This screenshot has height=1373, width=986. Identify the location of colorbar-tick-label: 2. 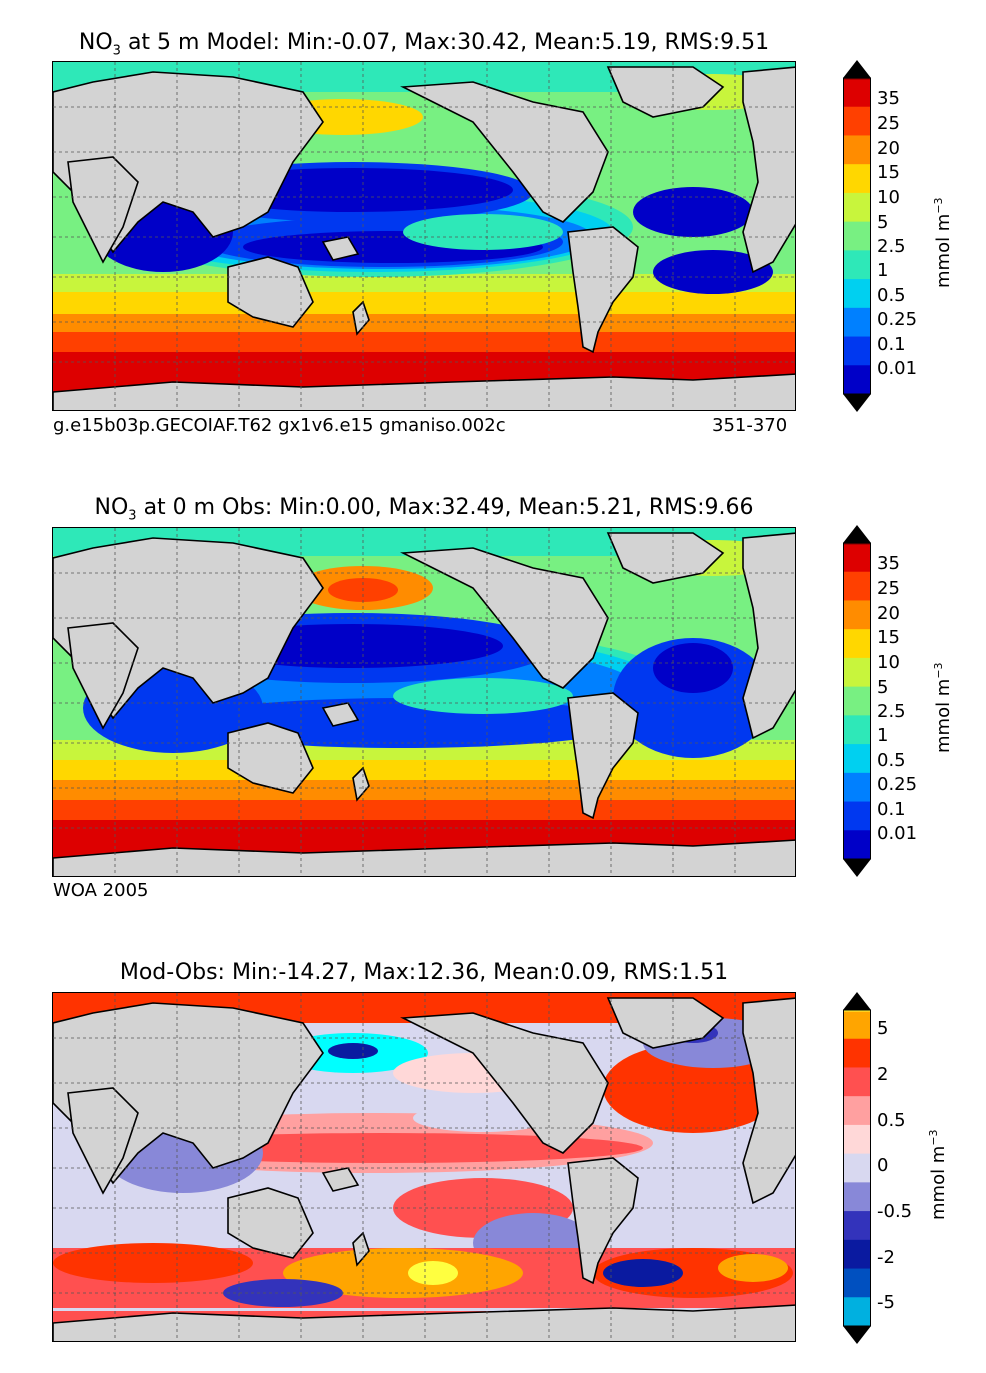
(883, 1074).